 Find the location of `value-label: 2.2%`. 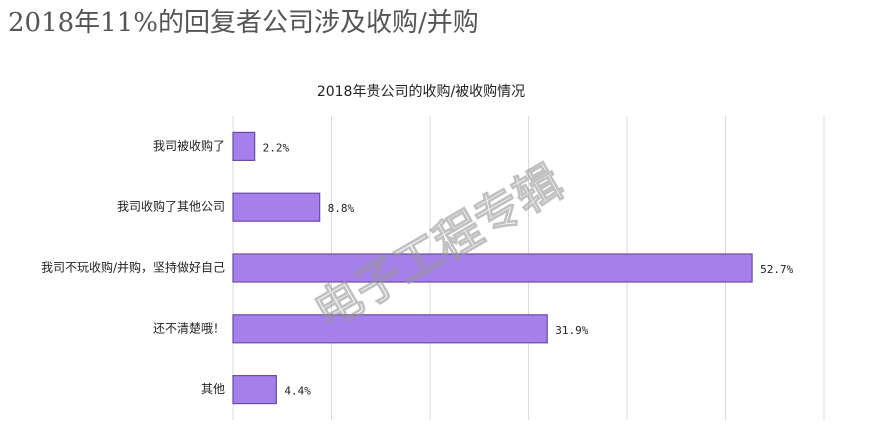

value-label: 2.2% is located at coordinates (276, 147).